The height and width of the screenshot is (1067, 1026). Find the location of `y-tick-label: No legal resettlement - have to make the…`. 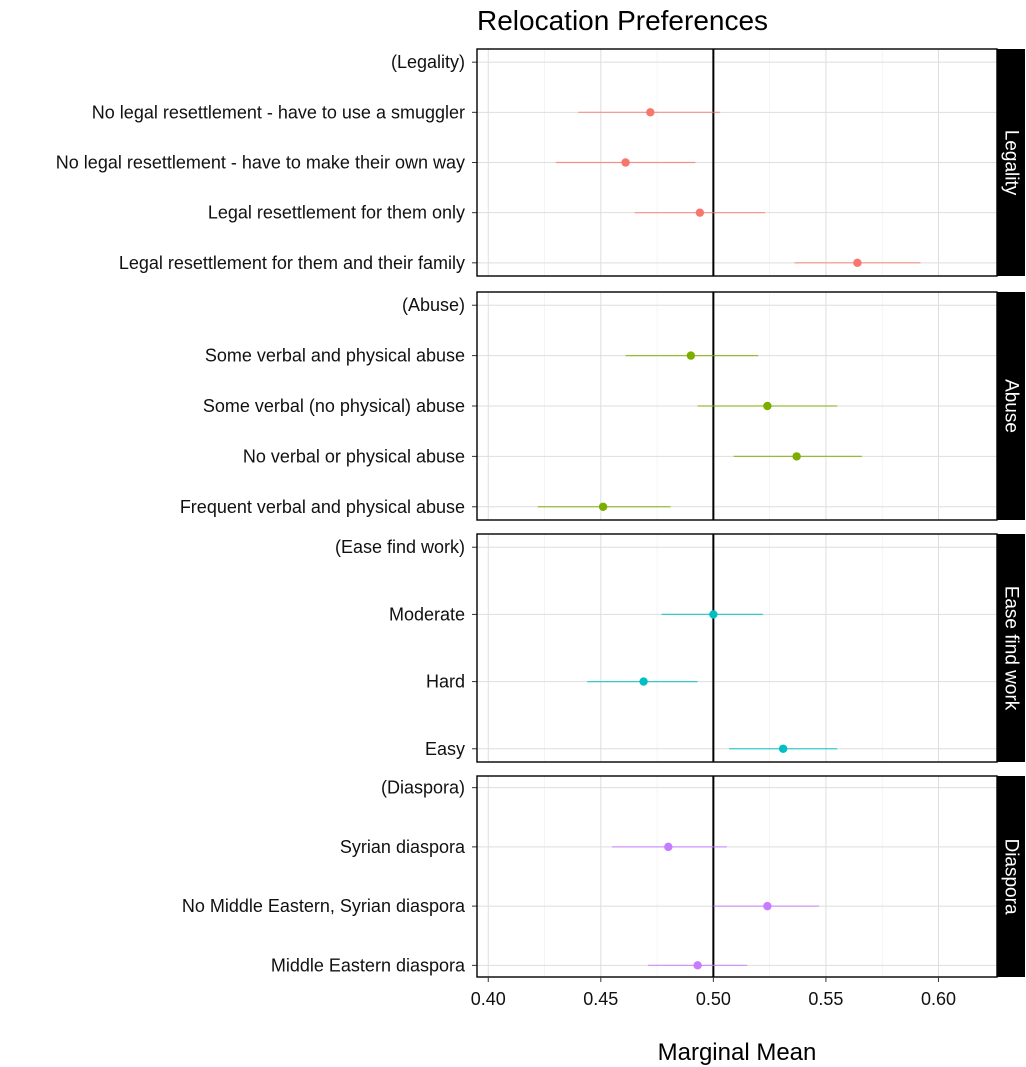

y-tick-label: No legal resettlement - have to make the… is located at coordinates (260, 163).